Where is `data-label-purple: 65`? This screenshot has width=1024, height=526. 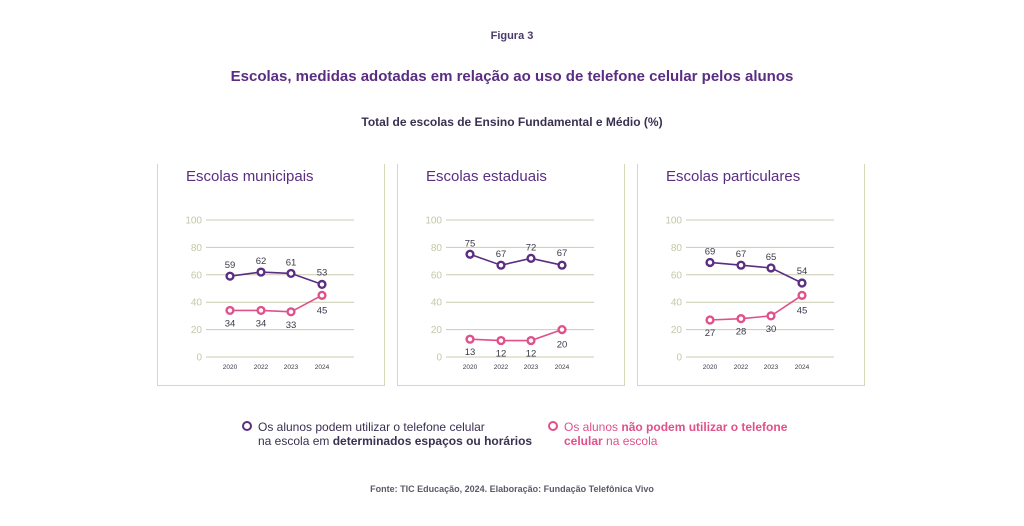 data-label-purple: 65 is located at coordinates (771, 257).